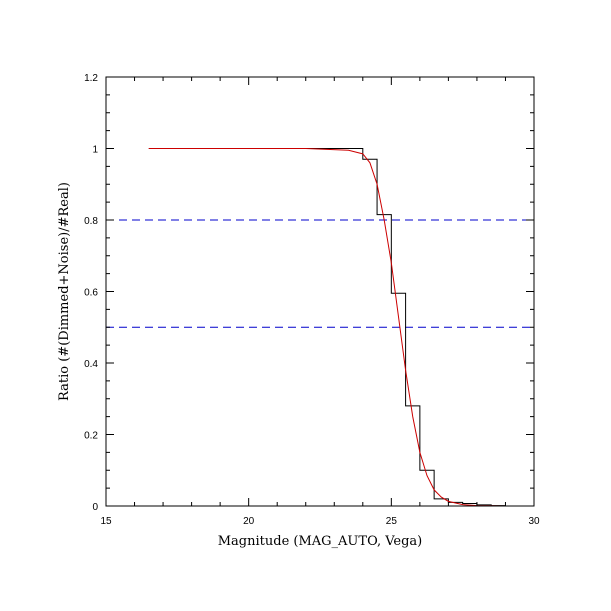  I want to click on y-tick-labels: 0 0.2 0.4 0.6 0.8 1 1.2, so click(91, 293).